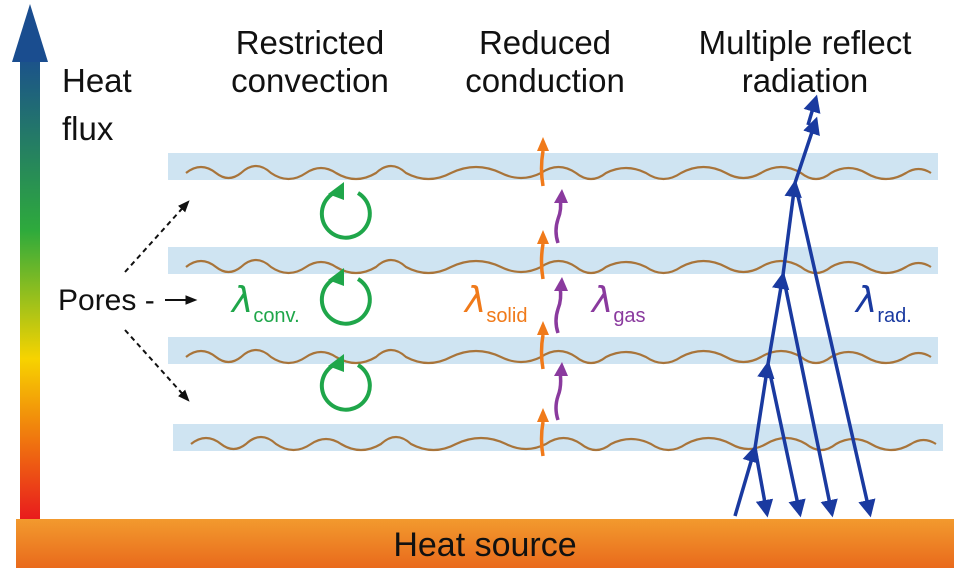 This screenshot has width=958, height=568. Describe the element at coordinates (894, 316) in the screenshot. I see `lambda-subscript: rad.` at that location.